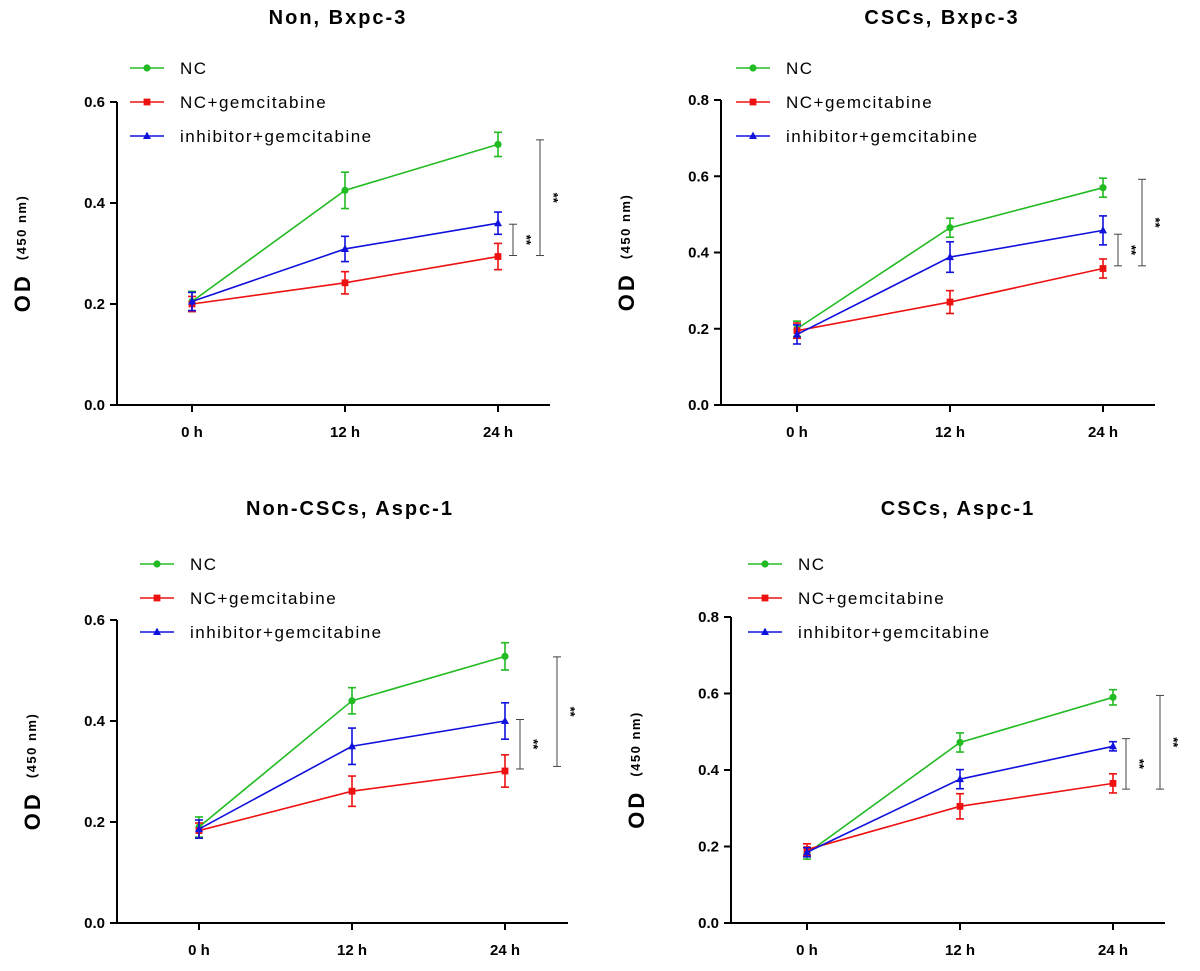 This screenshot has width=1200, height=971. I want to click on chart-title: CSCs, Bxpc-3, so click(941, 18).